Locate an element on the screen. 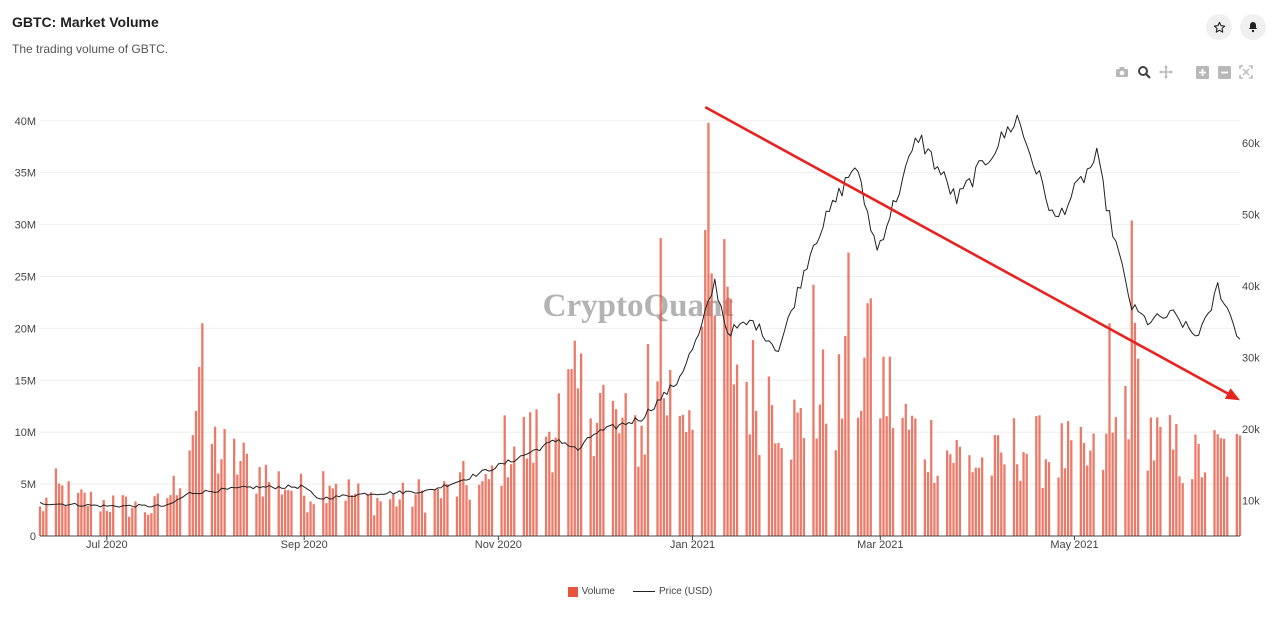 The image size is (1280, 620). plus-icon is located at coordinates (1202, 72).